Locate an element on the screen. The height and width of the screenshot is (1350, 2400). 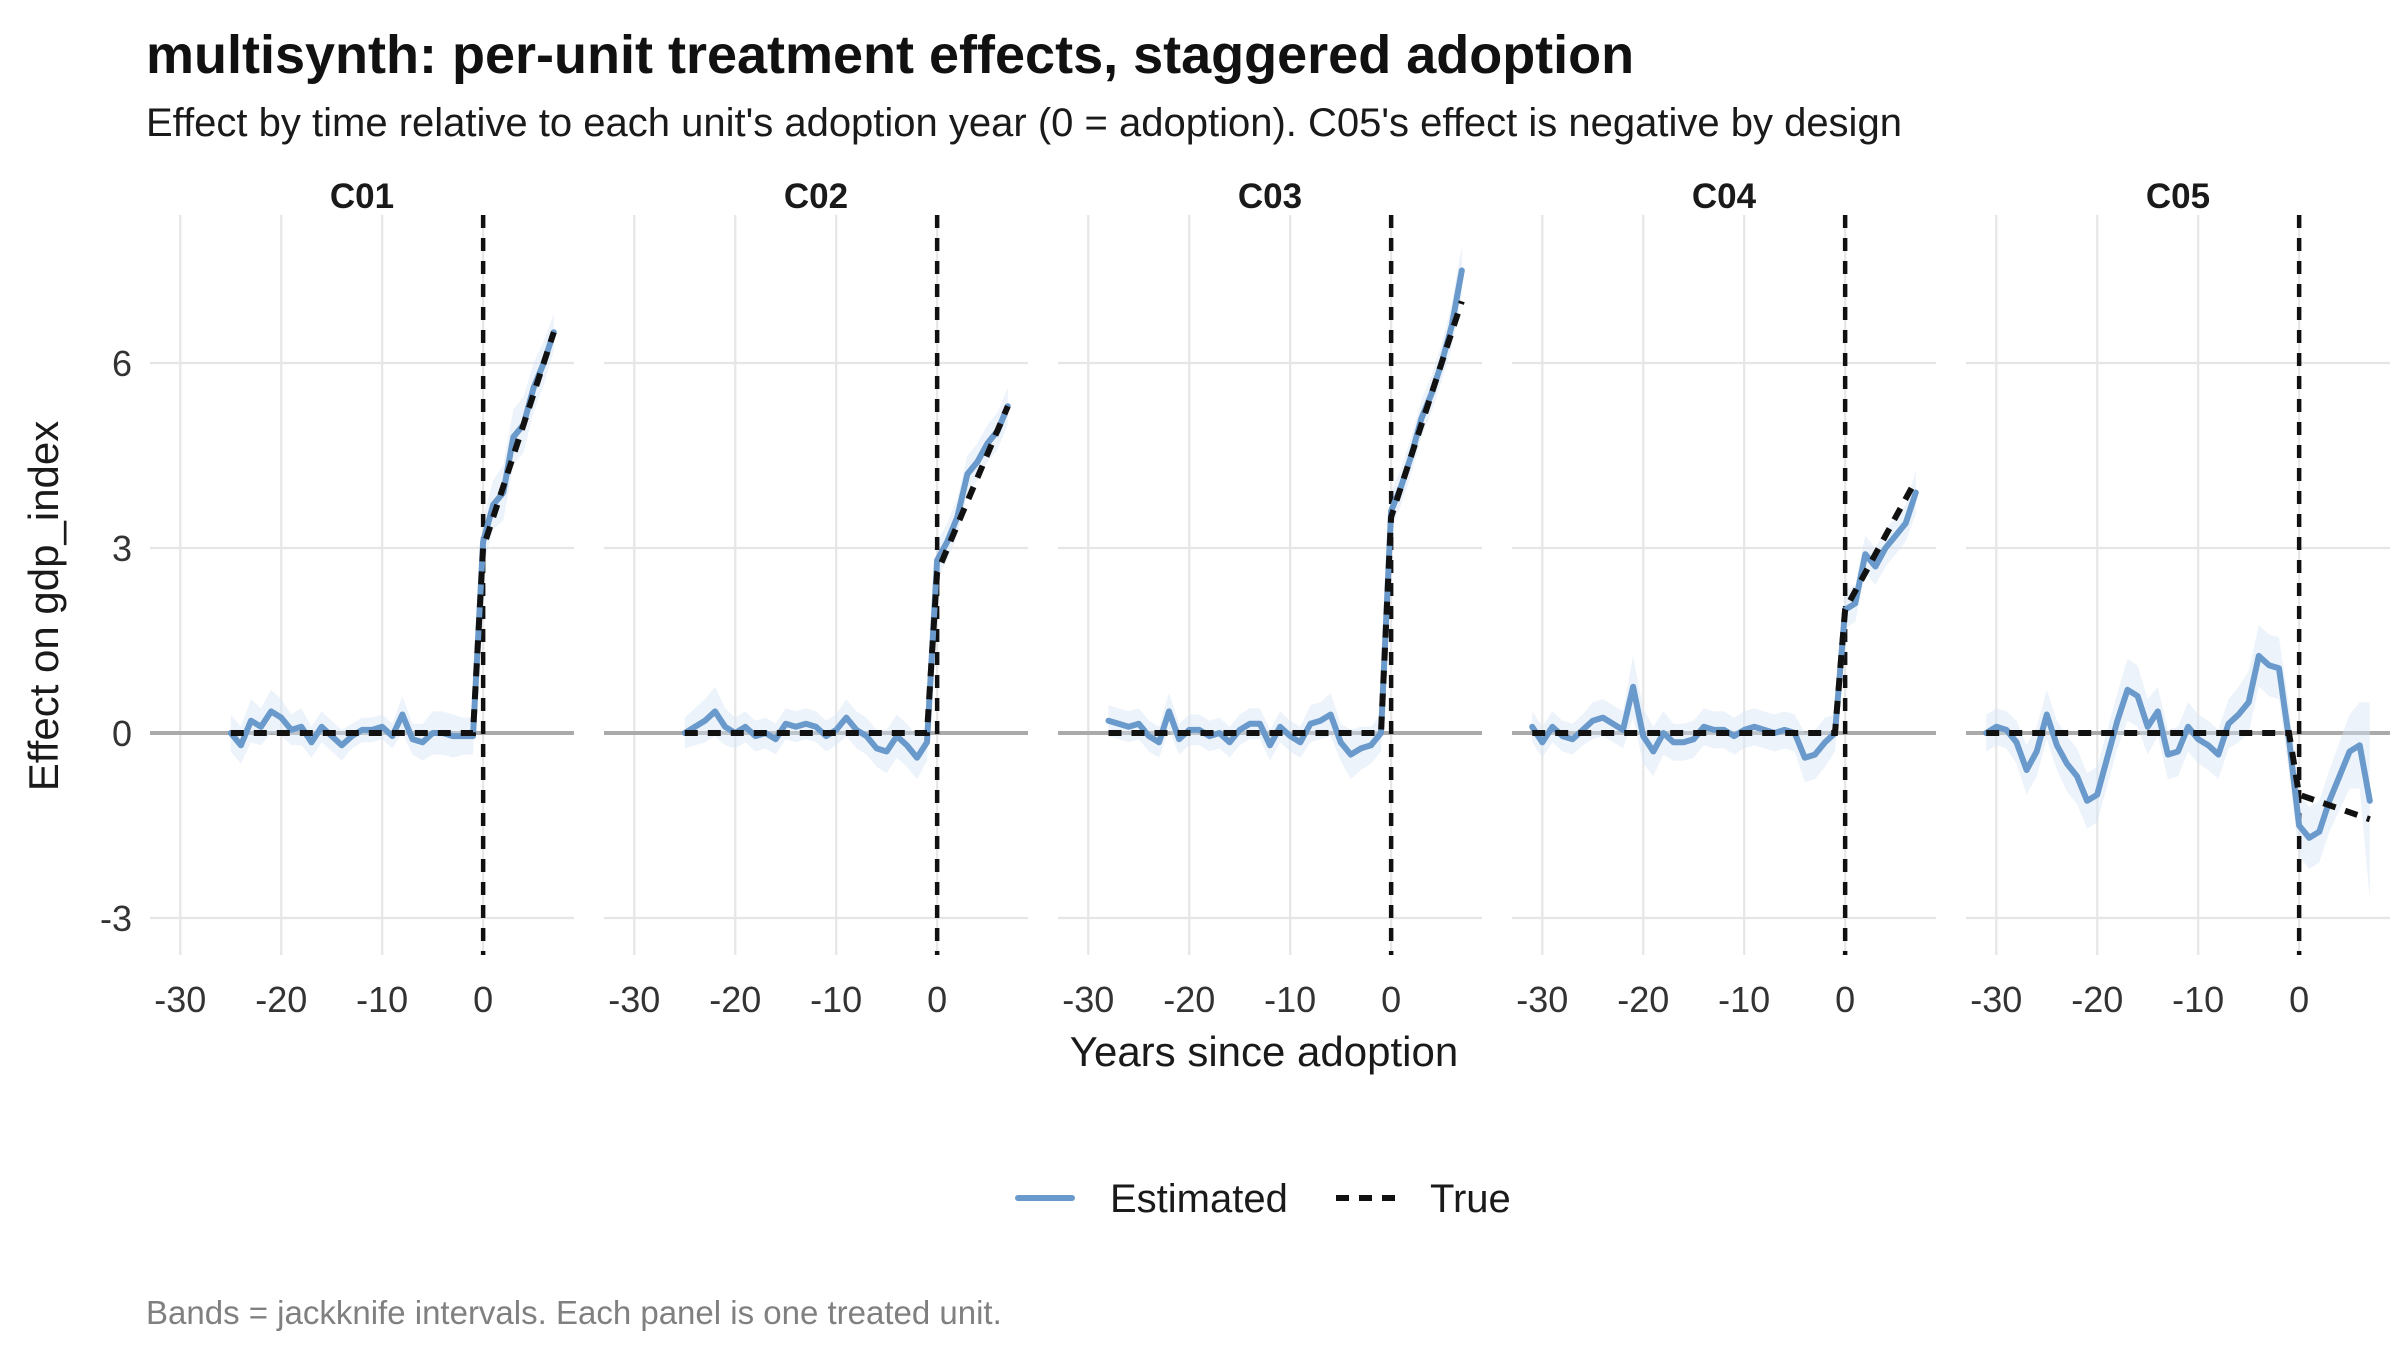
y-tick-label: -3 is located at coordinates (116, 918).